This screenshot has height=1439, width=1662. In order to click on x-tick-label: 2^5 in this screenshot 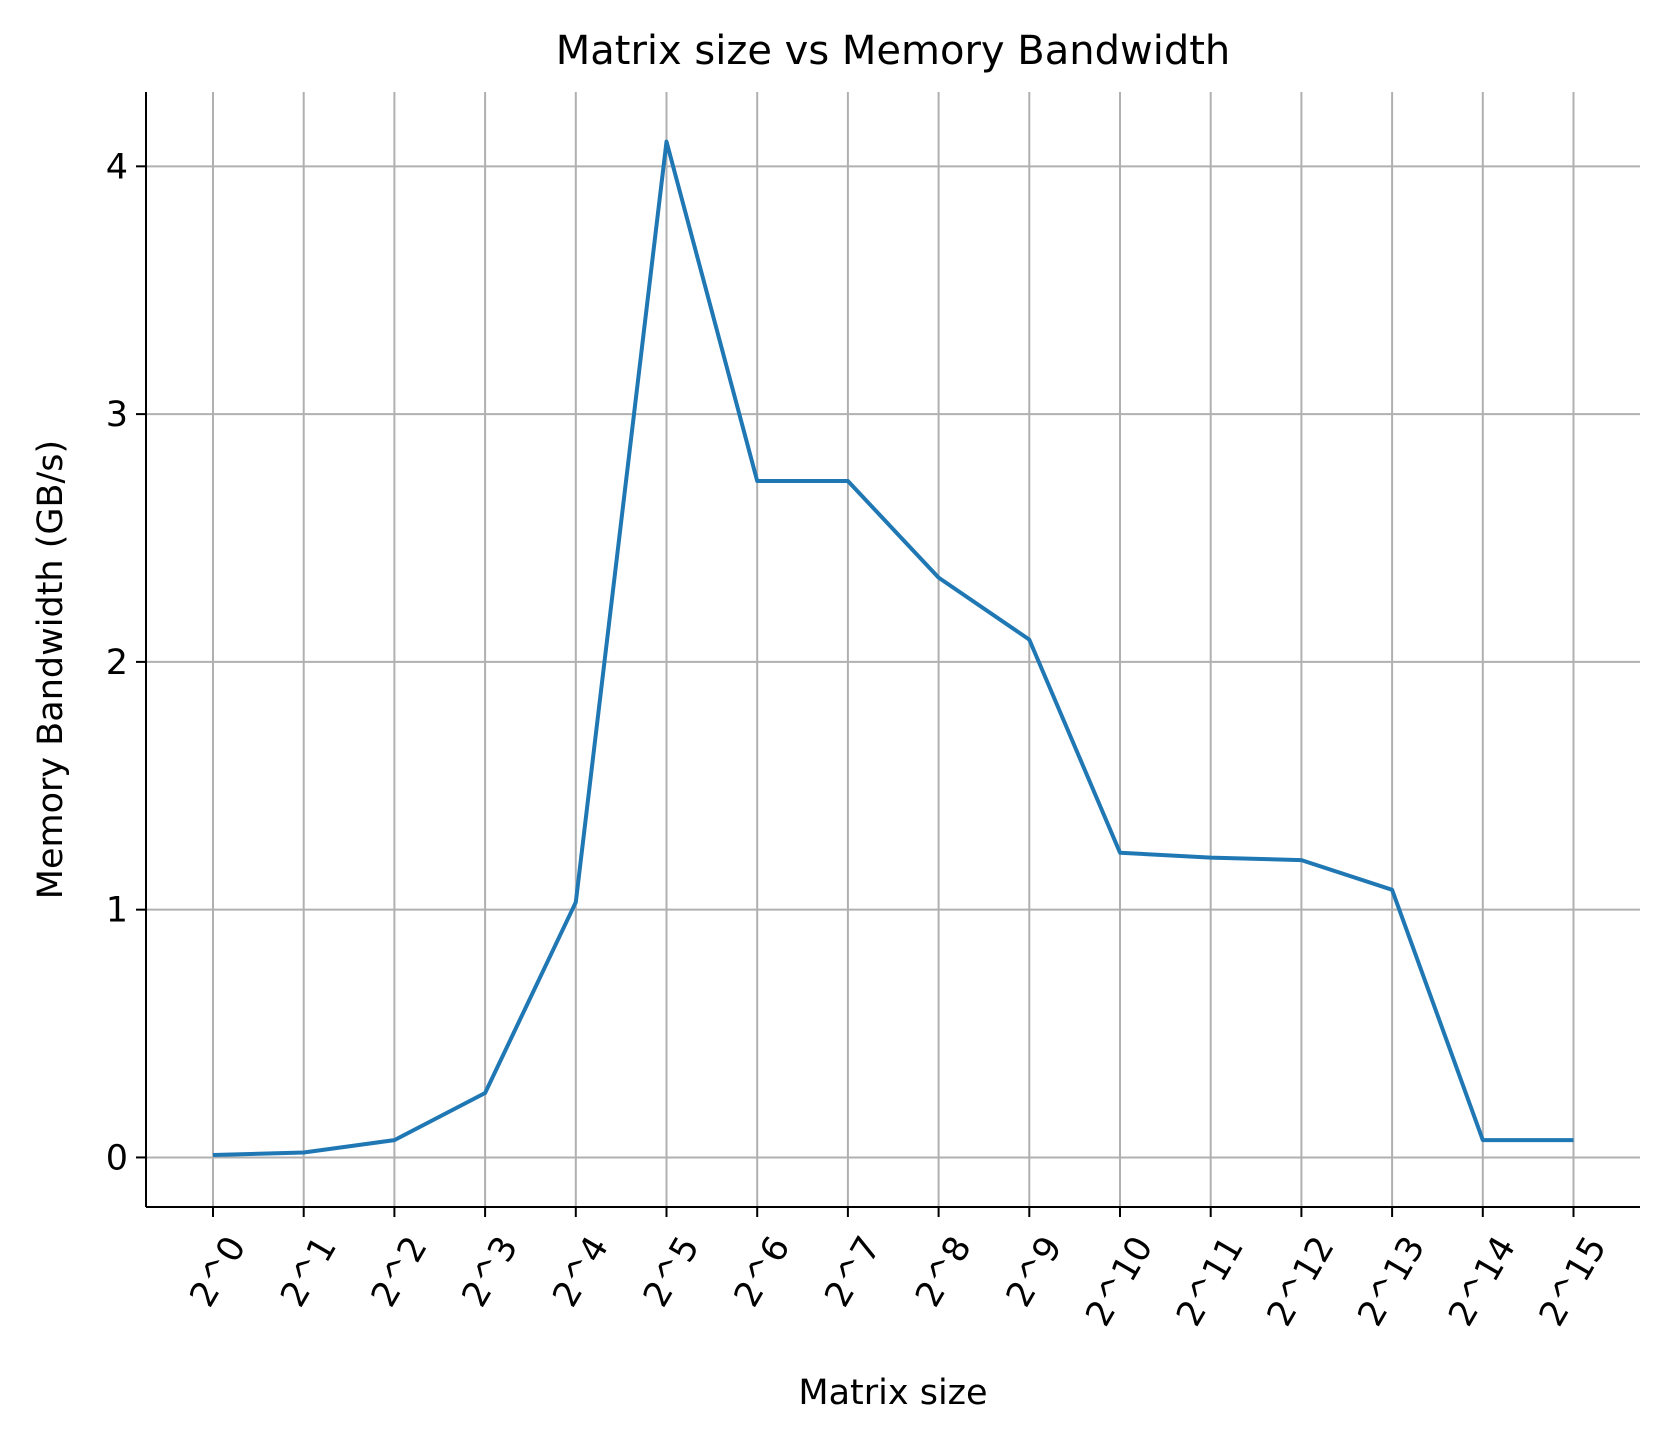, I will do `click(672, 1272)`.